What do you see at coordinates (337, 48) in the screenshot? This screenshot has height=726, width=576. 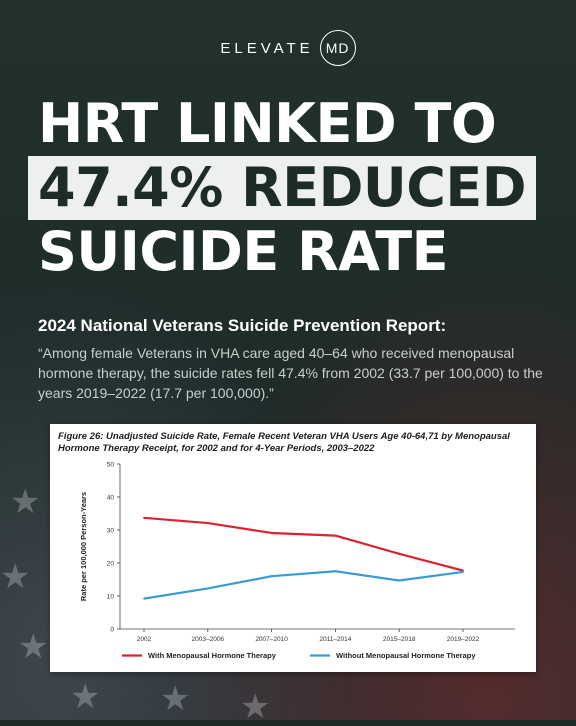 I see `brand-mark: MD` at bounding box center [337, 48].